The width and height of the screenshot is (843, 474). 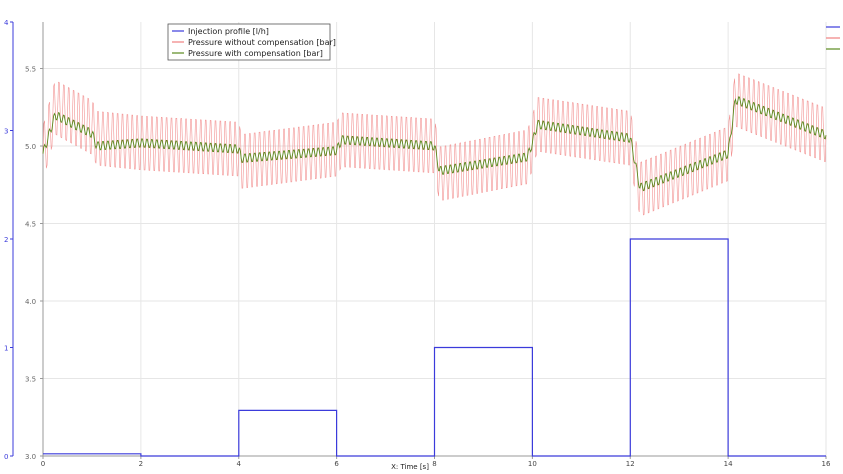 I want to click on x-tick-label: 16, so click(x=826, y=464).